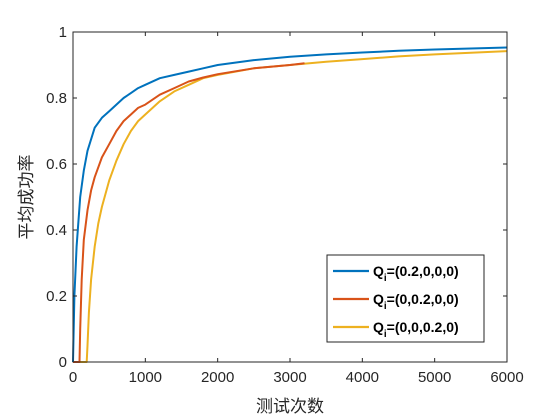 The width and height of the screenshot is (560, 420). I want to click on legend-label-1: Qi=(0.2,0,0,0), so click(416, 273).